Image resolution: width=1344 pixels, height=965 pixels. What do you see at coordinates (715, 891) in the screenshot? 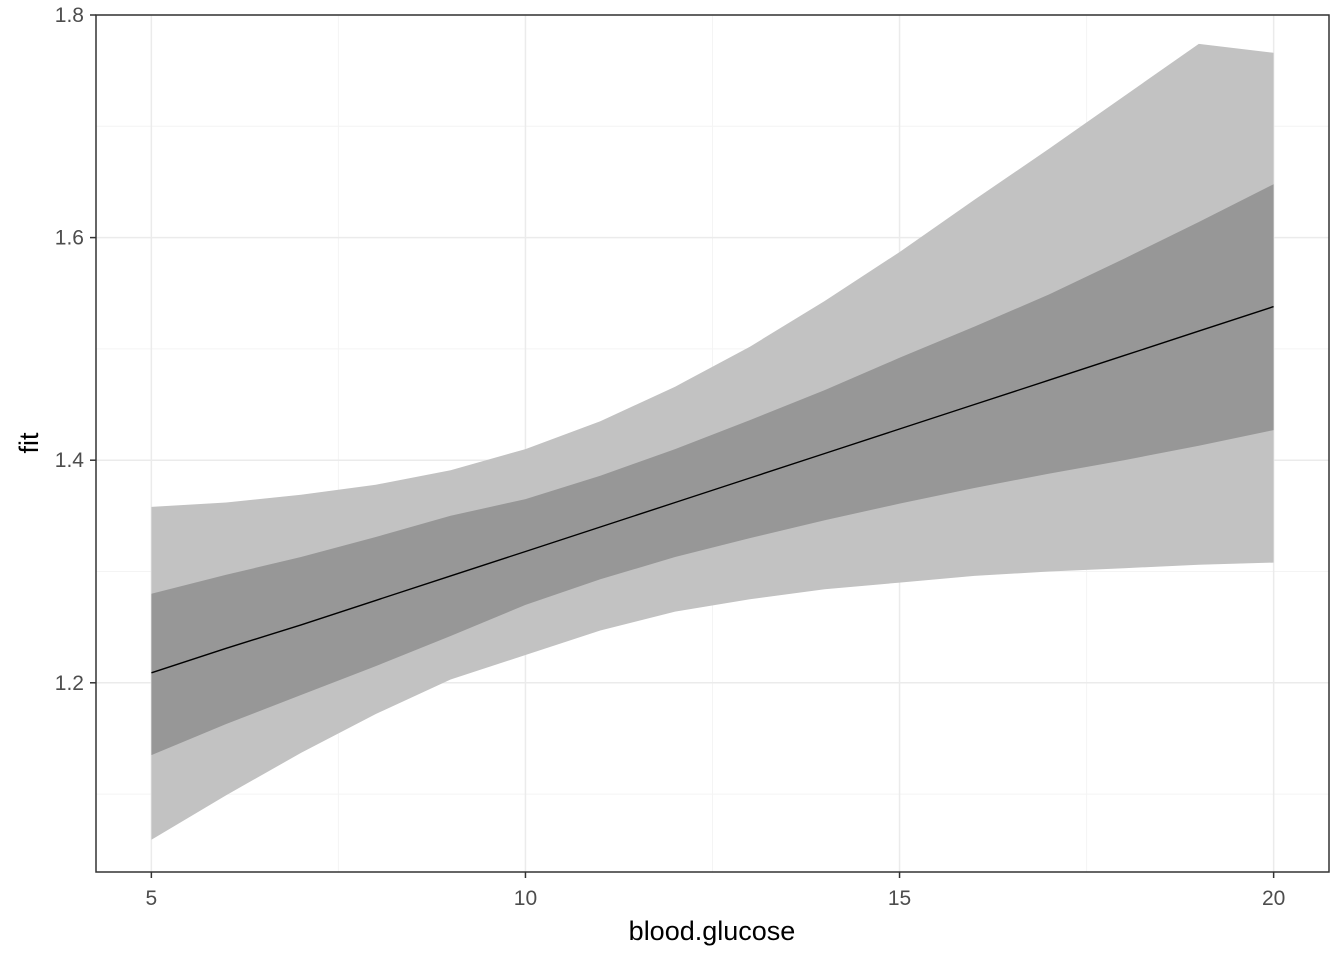
I see `x-axis-ticks: 5 10 15 20` at bounding box center [715, 891].